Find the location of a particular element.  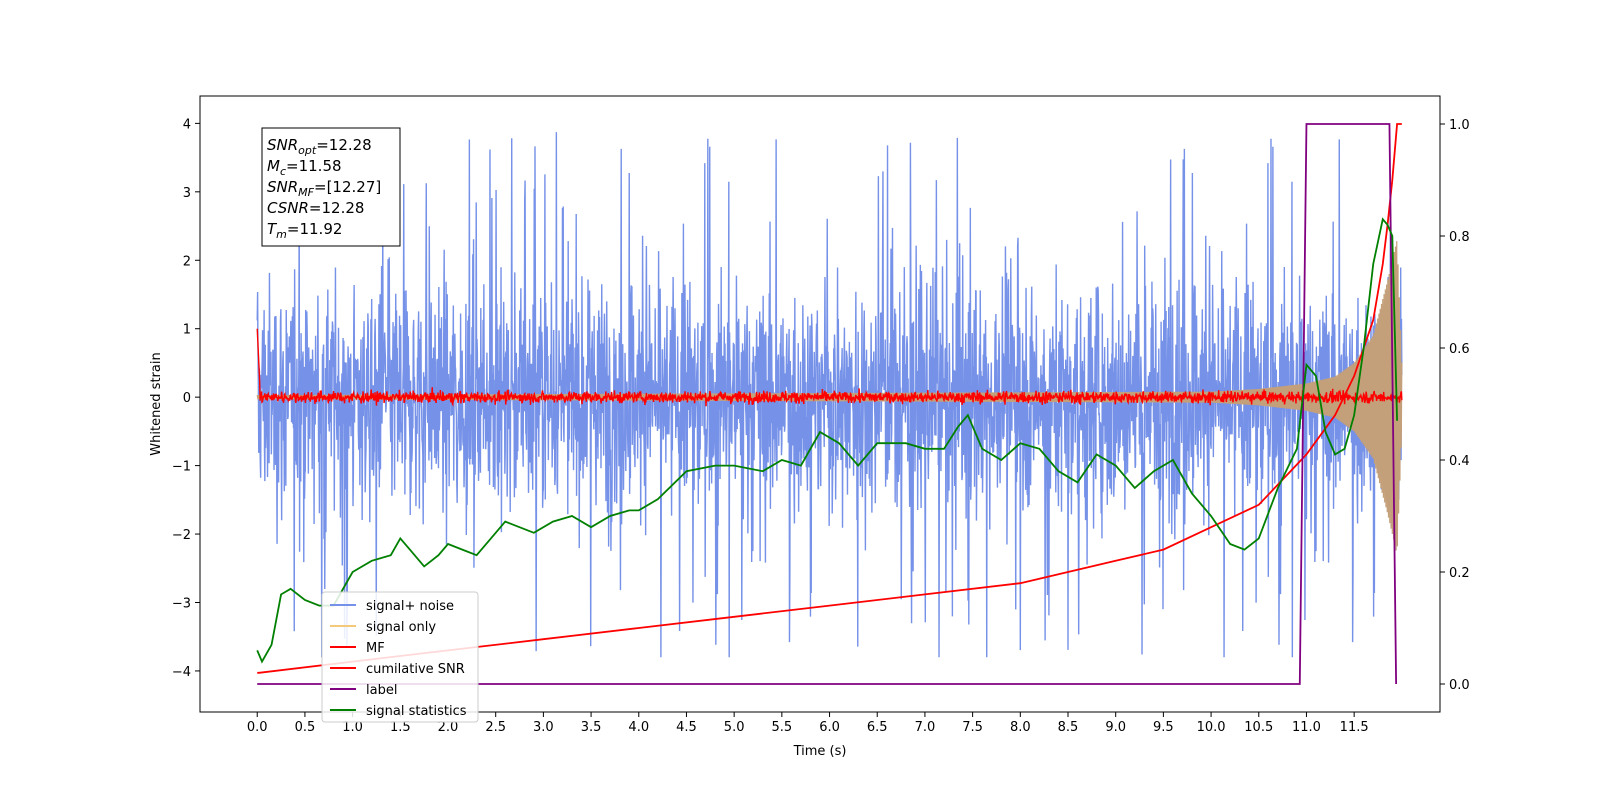

info-m-c: Mc=11.58 is located at coordinates (304, 167).